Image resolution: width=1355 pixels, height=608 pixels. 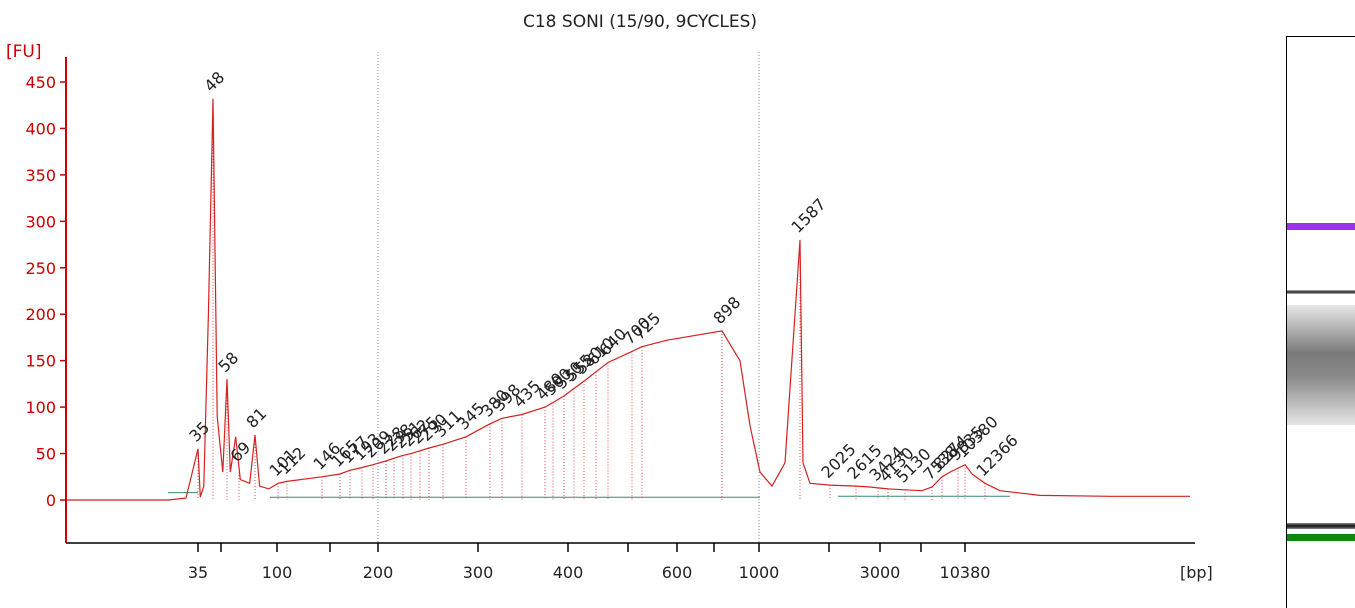 I want to click on peak-label: 48, so click(x=214, y=82).